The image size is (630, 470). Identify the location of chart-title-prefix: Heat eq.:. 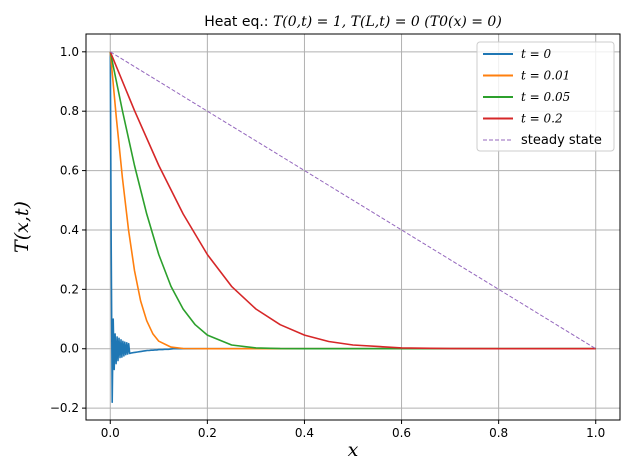
(238, 22).